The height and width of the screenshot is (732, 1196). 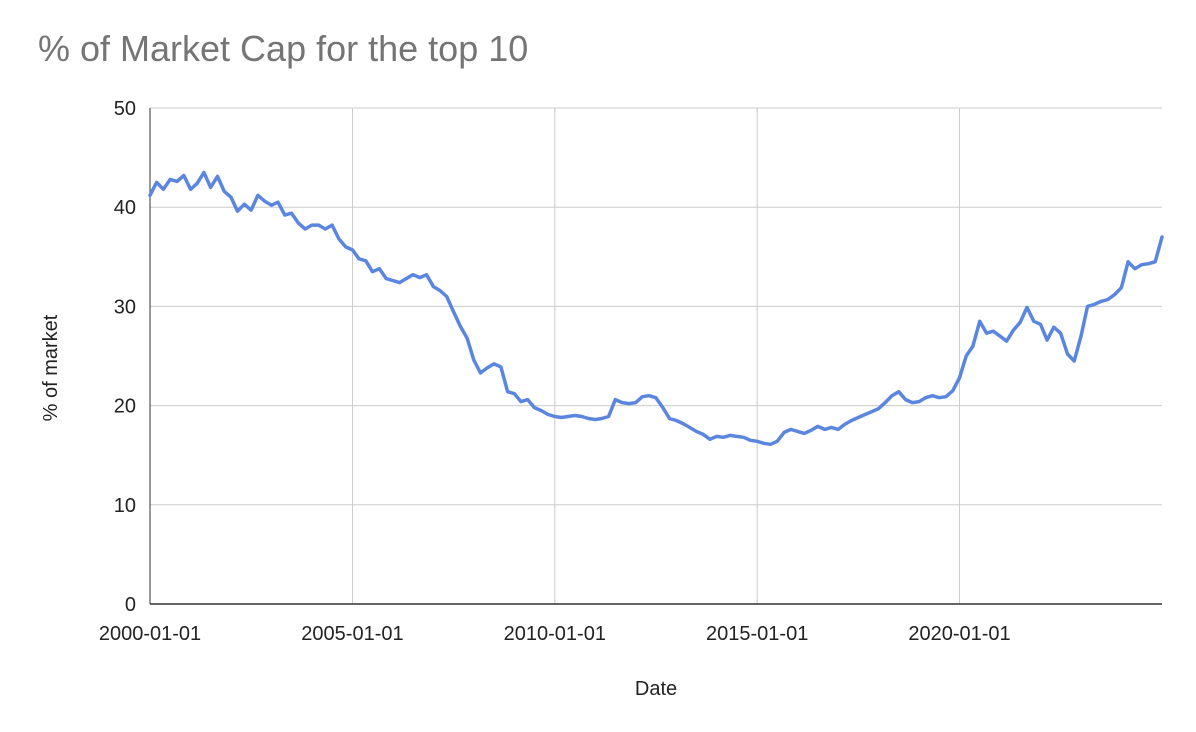 What do you see at coordinates (125, 307) in the screenshot?
I see `y-tick-label: 30` at bounding box center [125, 307].